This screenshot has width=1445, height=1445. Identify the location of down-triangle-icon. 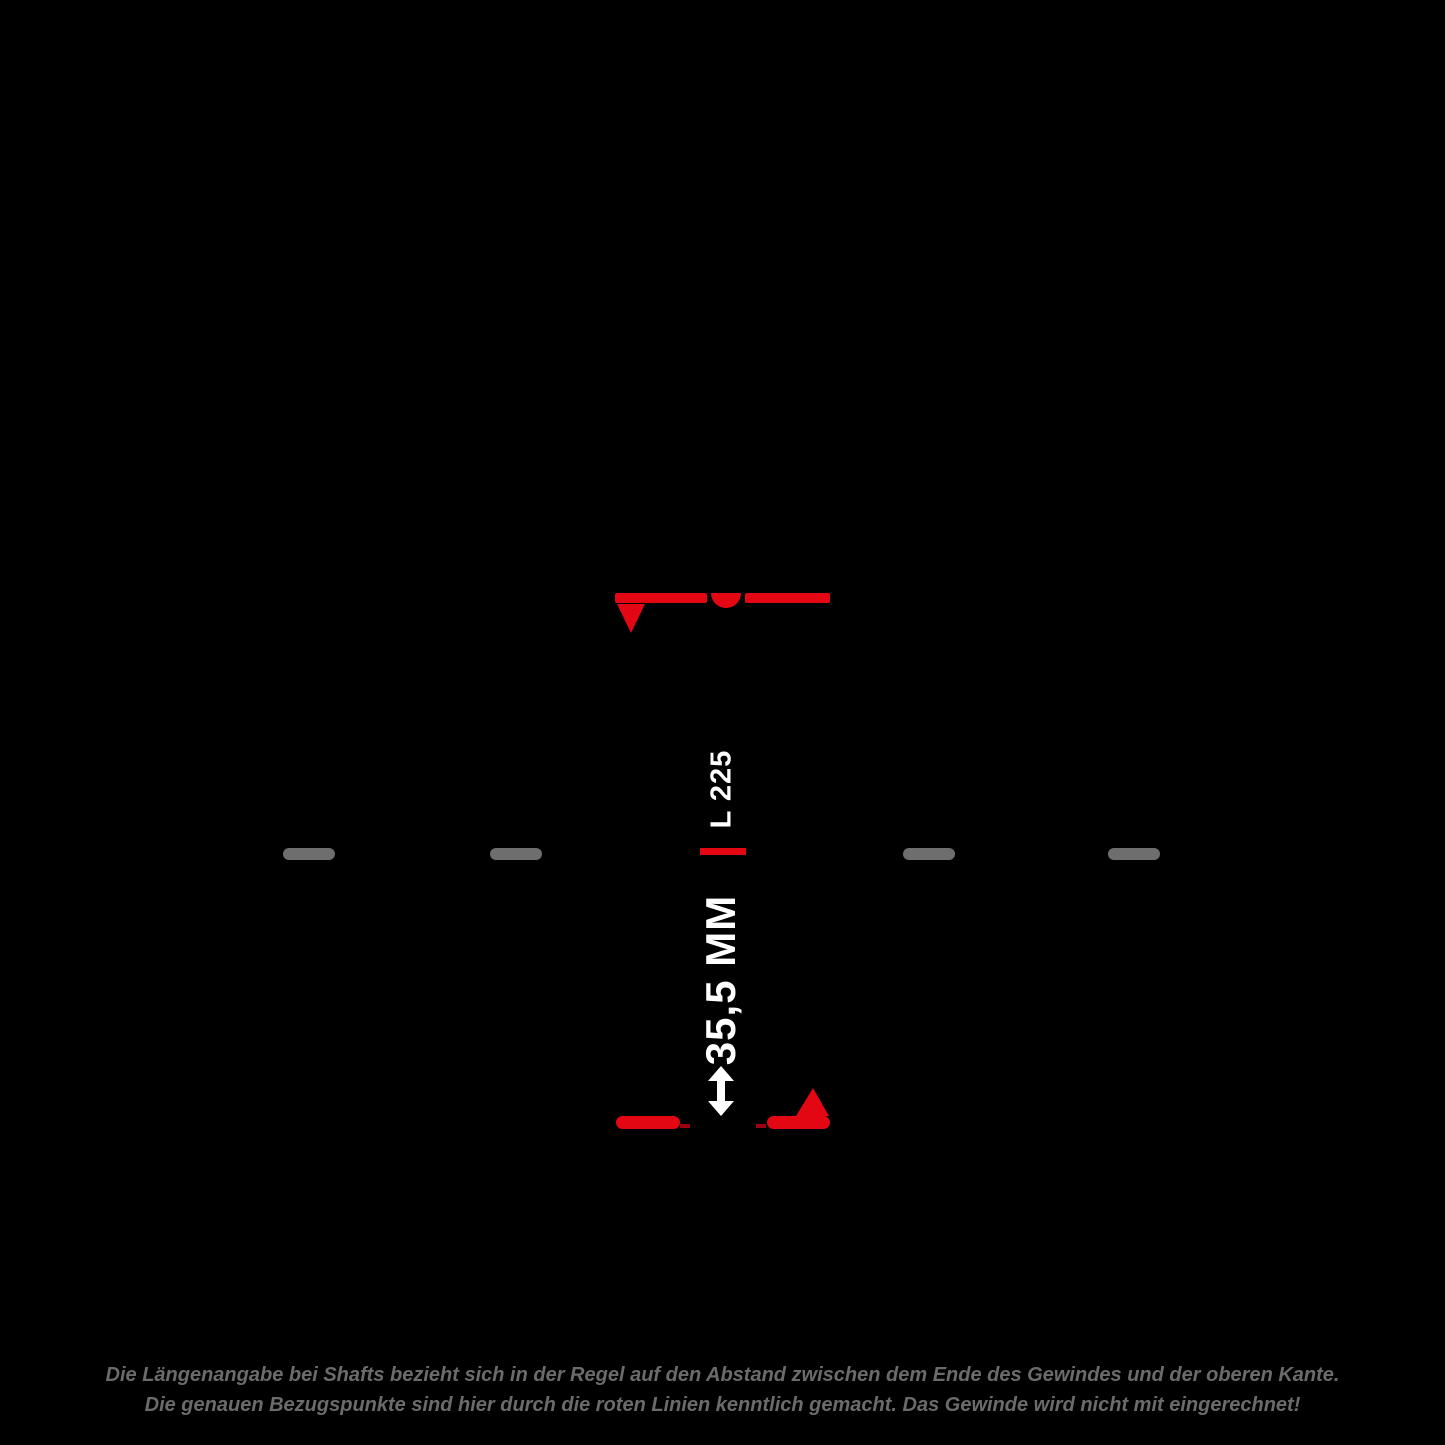
(631, 618).